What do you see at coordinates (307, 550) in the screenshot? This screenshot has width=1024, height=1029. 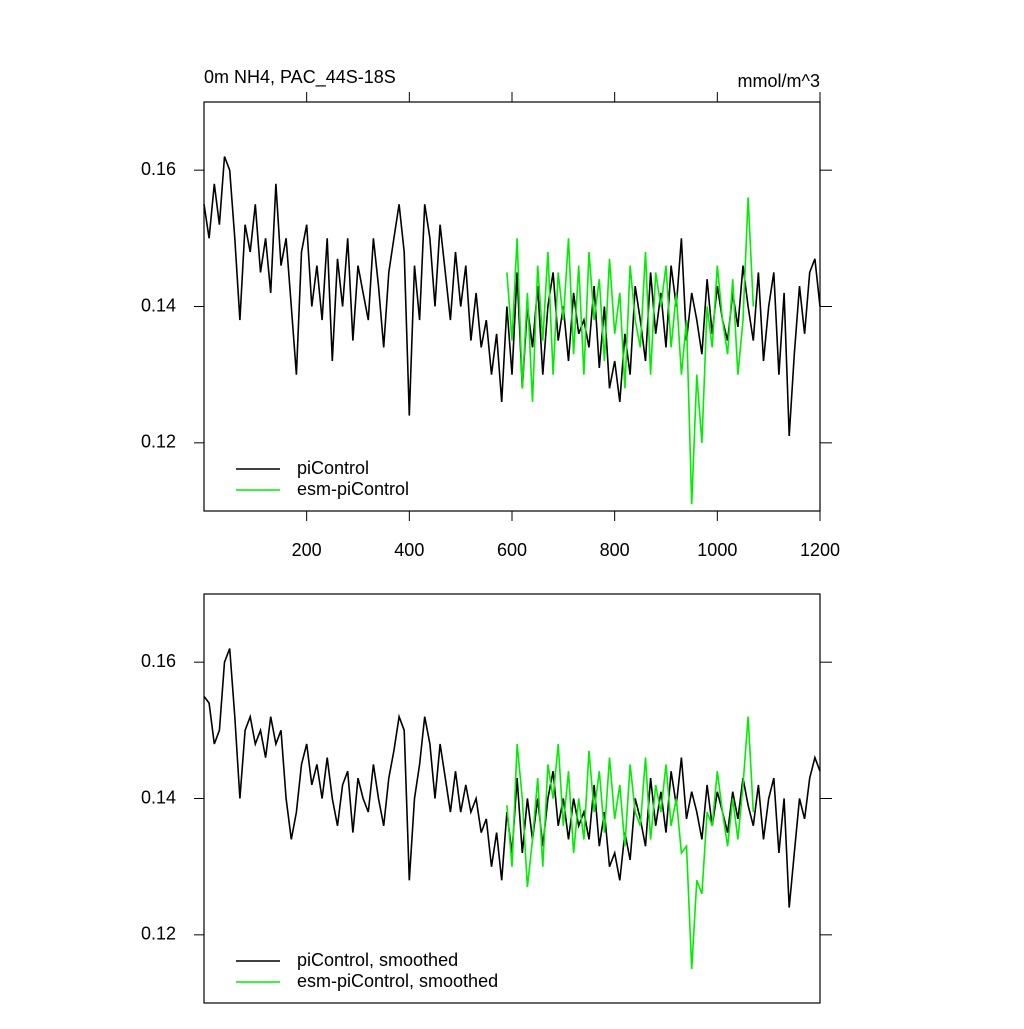 I see `x-tick-label: 200` at bounding box center [307, 550].